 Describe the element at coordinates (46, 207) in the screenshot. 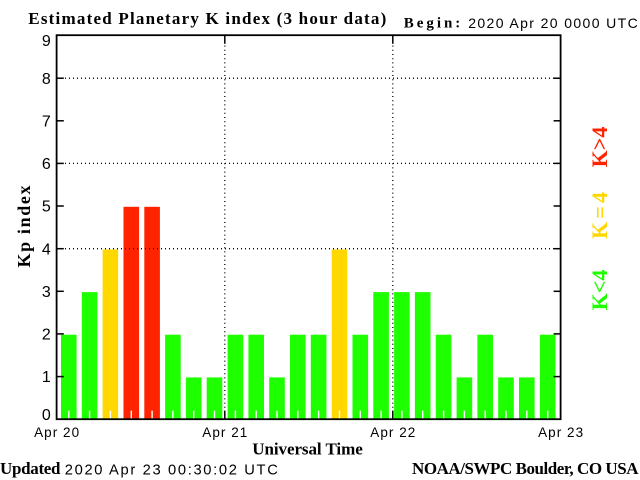

I see `svg-text: 5` at that location.